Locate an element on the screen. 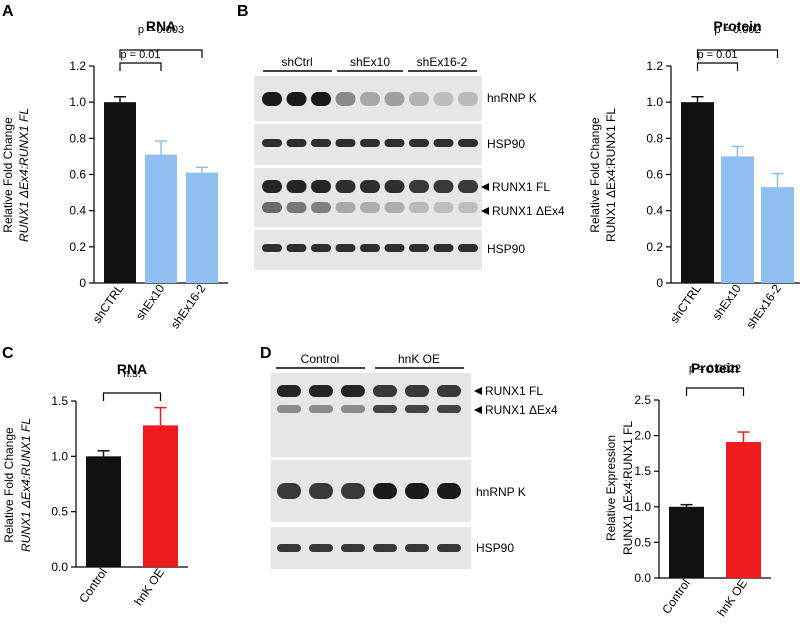 The height and width of the screenshot is (629, 800). blot-strip-runx1 is located at coordinates (368, 197).